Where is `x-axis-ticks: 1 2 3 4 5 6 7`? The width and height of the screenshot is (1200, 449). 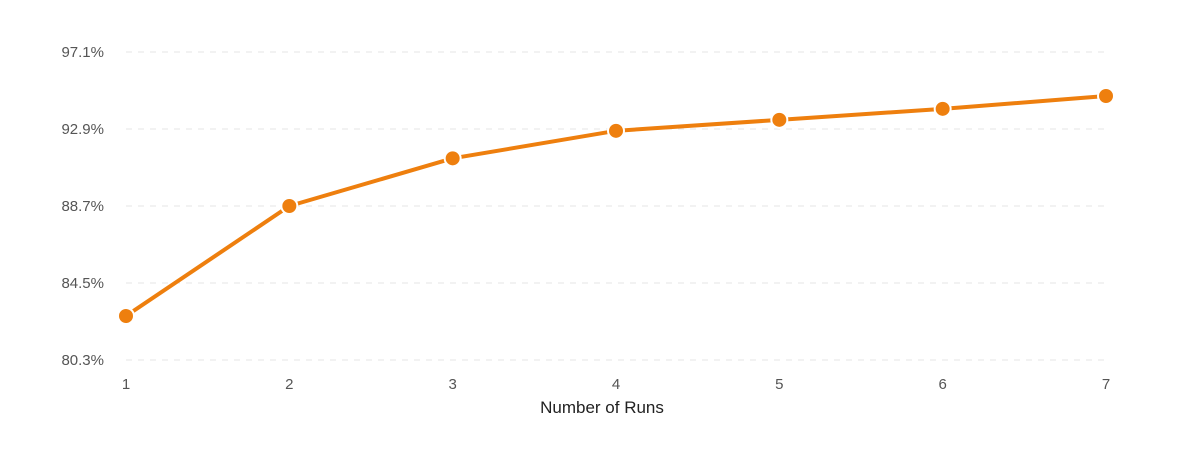 x-axis-ticks: 1 2 3 4 5 6 7 is located at coordinates (616, 384).